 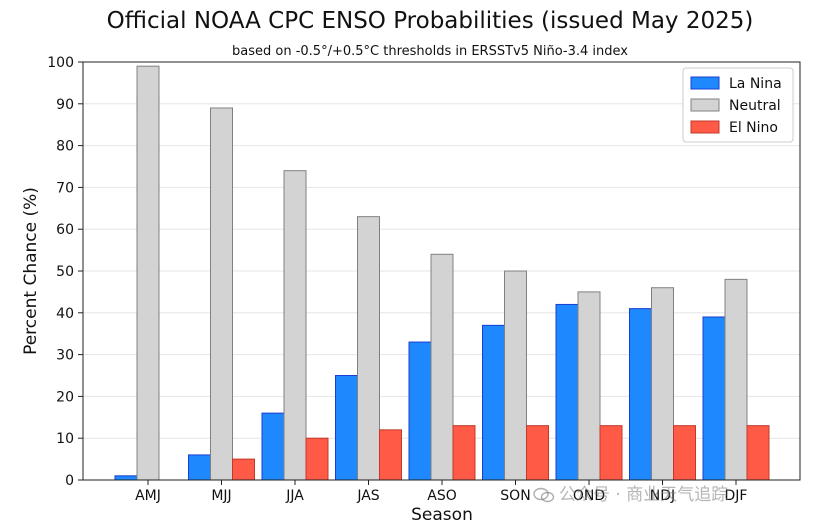 I want to click on y-tick-label-10: 10, so click(x=65, y=439).